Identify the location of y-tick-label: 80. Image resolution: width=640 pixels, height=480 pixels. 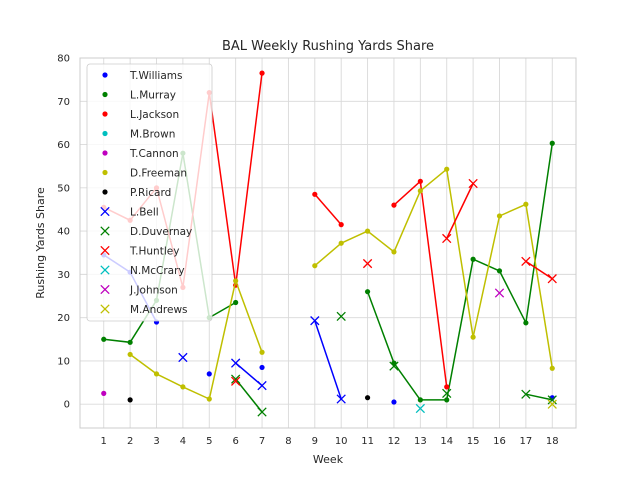
(63, 59).